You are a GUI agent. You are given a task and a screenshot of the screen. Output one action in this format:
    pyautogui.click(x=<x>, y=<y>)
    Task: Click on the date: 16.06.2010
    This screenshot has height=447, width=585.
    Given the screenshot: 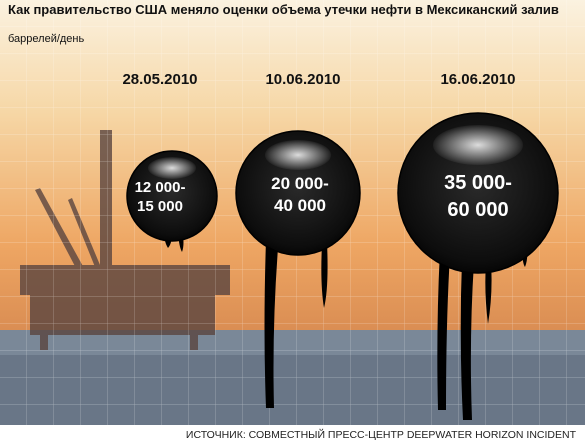 What is the action you would take?
    pyautogui.click(x=477, y=79)
    